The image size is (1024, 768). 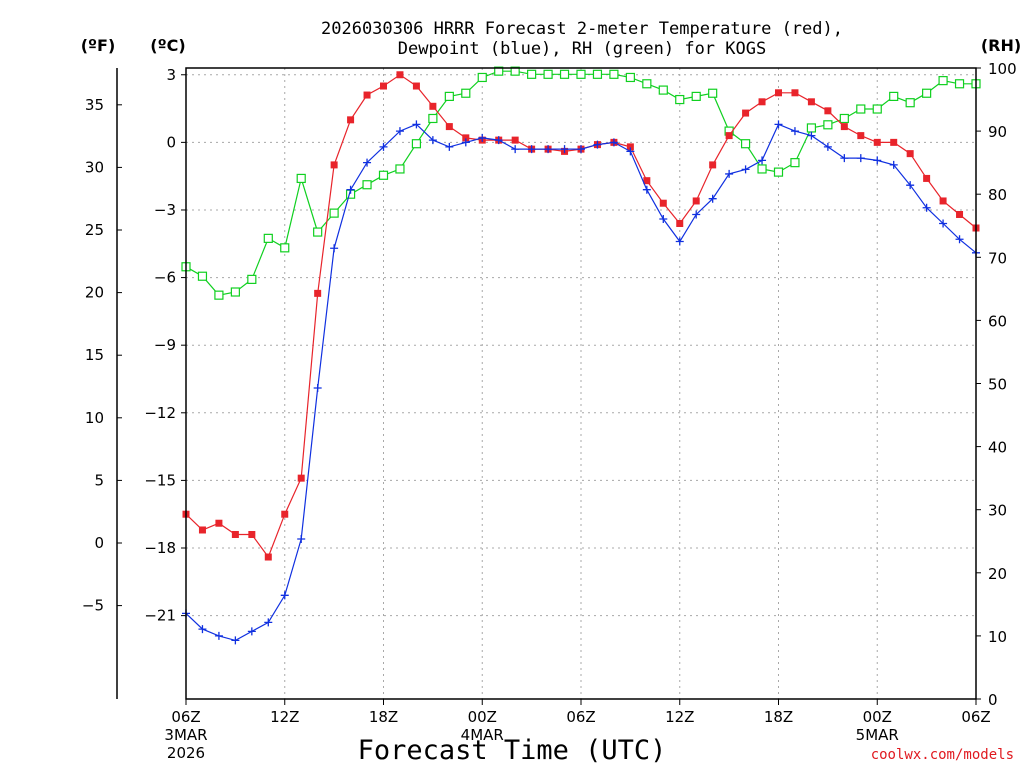 What do you see at coordinates (160, 480) in the screenshot?
I see `celsius-tick-label: −15` at bounding box center [160, 480].